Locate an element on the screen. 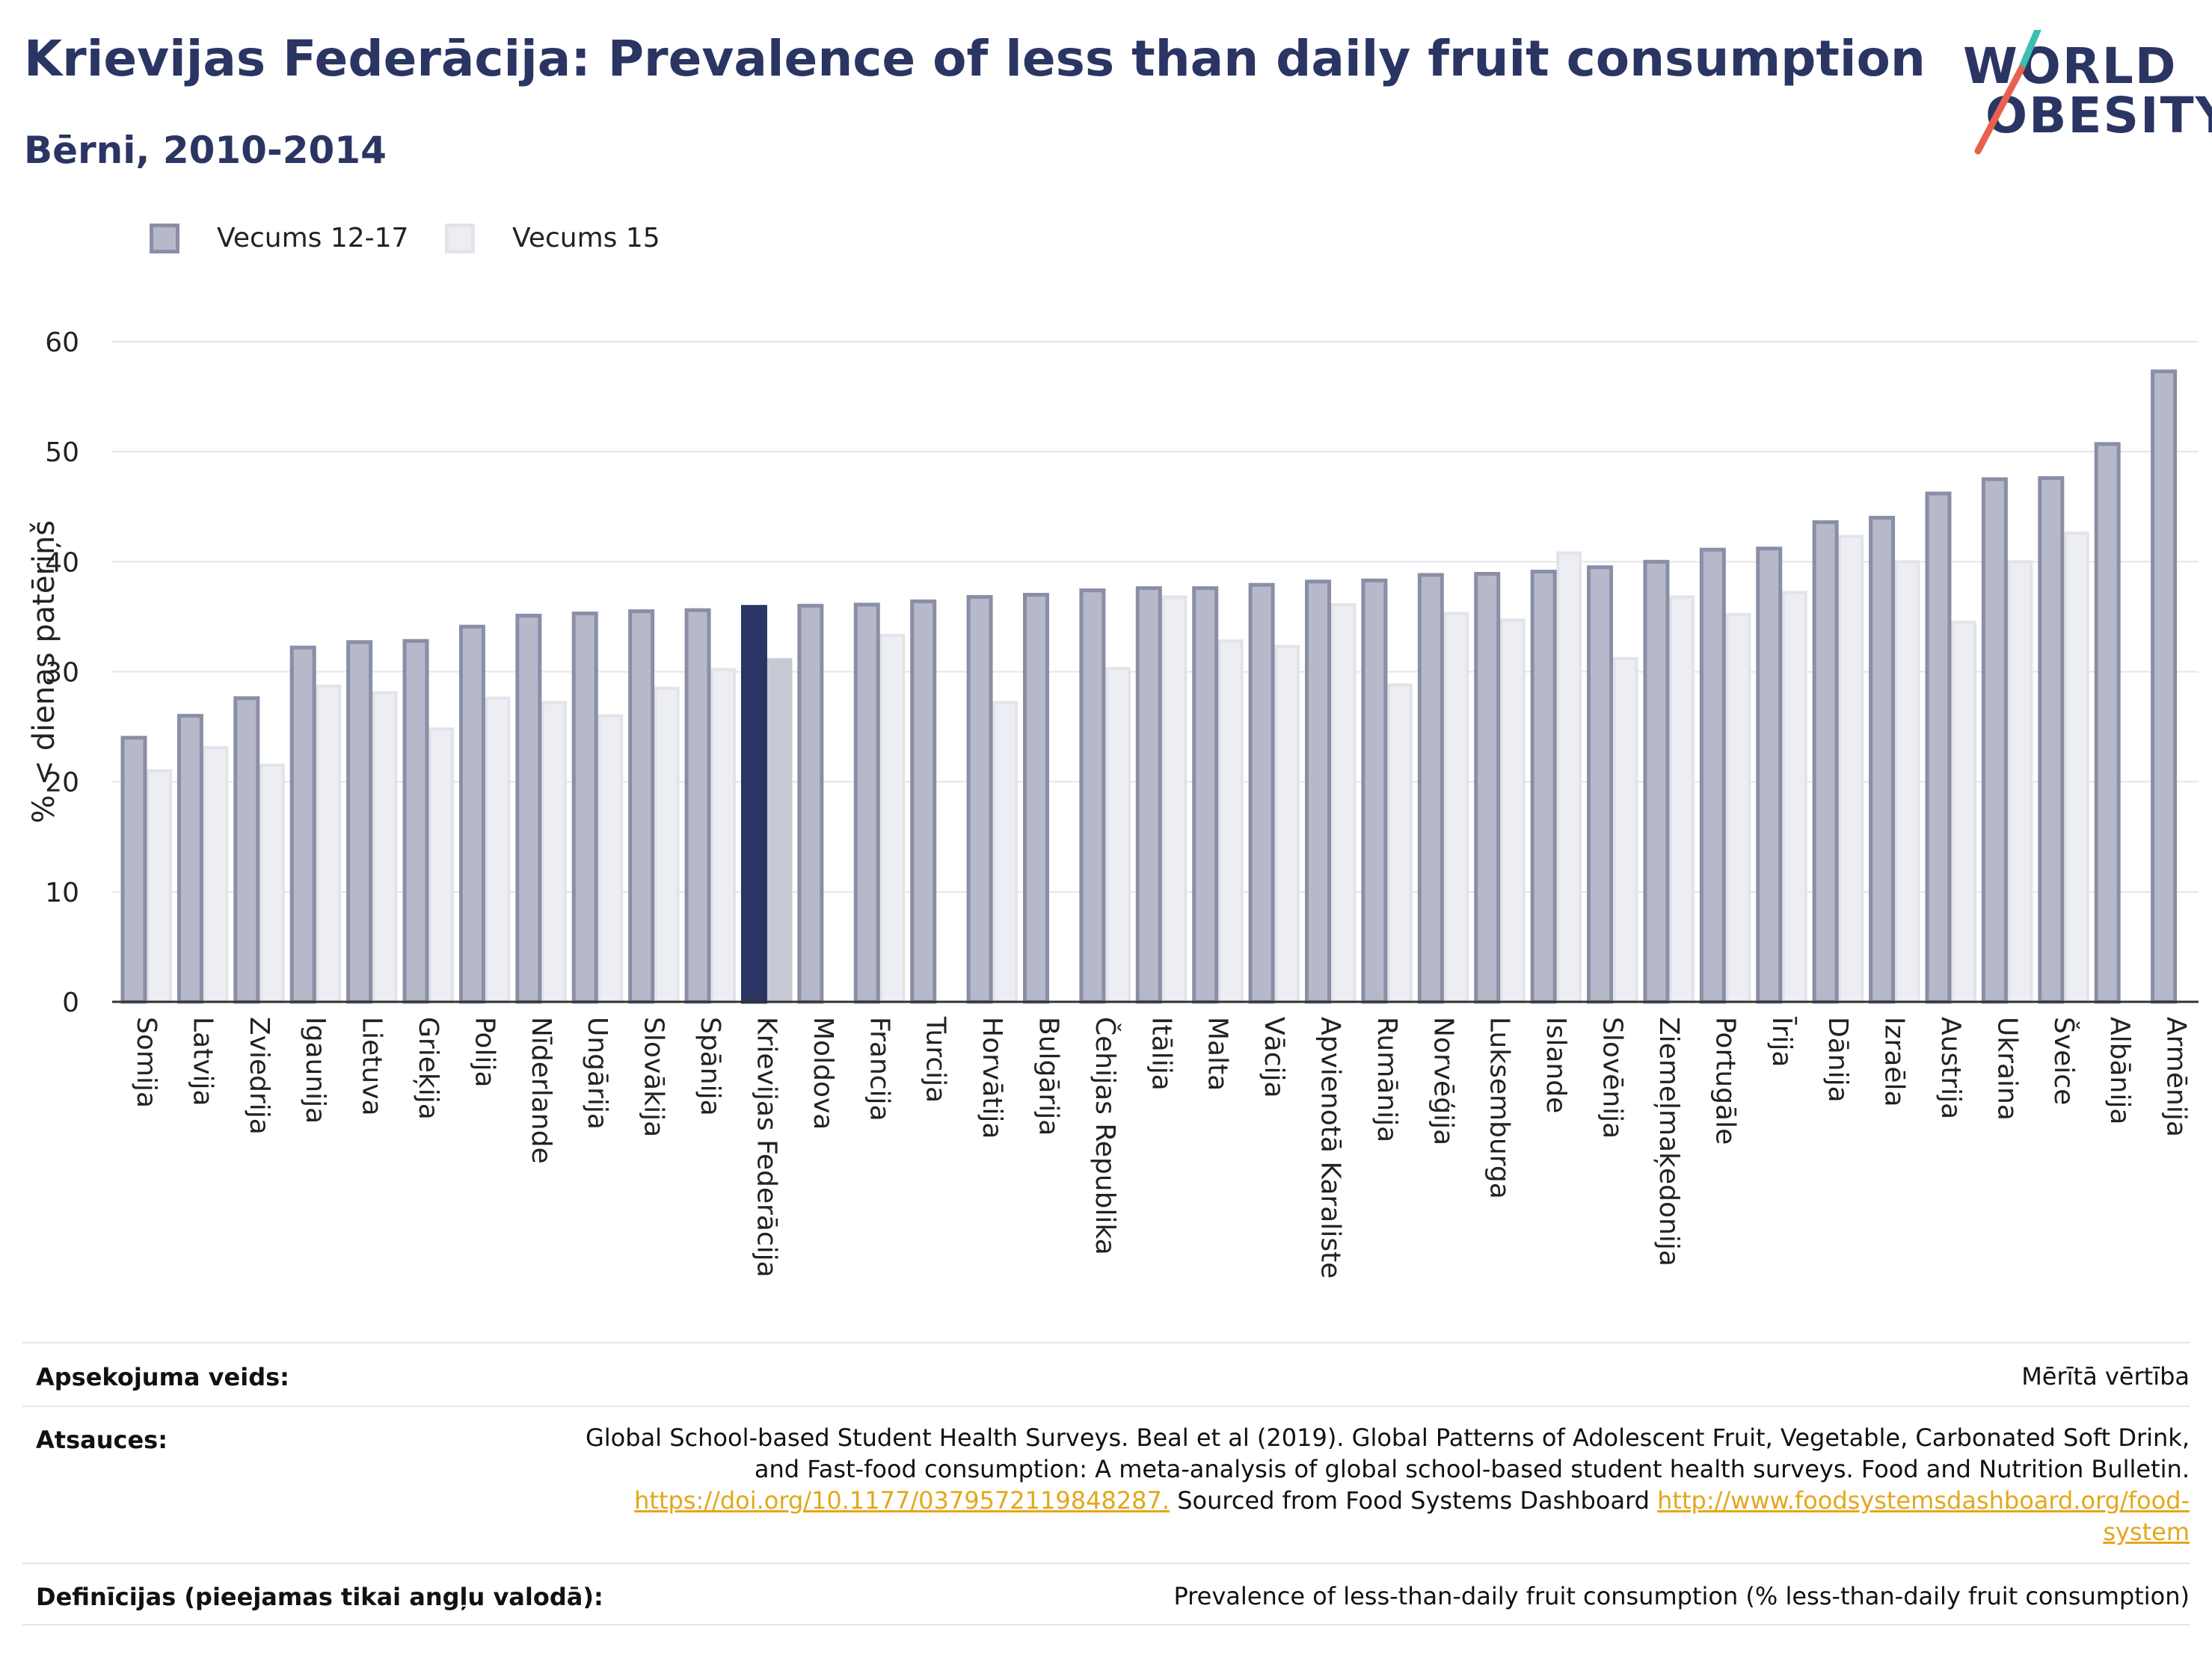 Image resolution: width=2212 pixels, height=1656 pixels. x-tick-label: Albānija is located at coordinates (2119, 1070).